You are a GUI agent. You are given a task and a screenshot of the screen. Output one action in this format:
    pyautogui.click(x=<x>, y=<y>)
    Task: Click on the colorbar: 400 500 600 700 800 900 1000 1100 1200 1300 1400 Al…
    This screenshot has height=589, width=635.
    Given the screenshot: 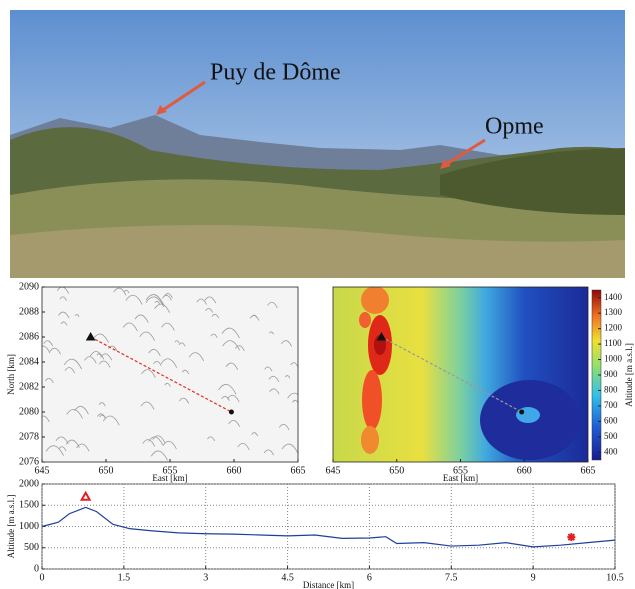 What is the action you would take?
    pyautogui.click(x=612, y=375)
    